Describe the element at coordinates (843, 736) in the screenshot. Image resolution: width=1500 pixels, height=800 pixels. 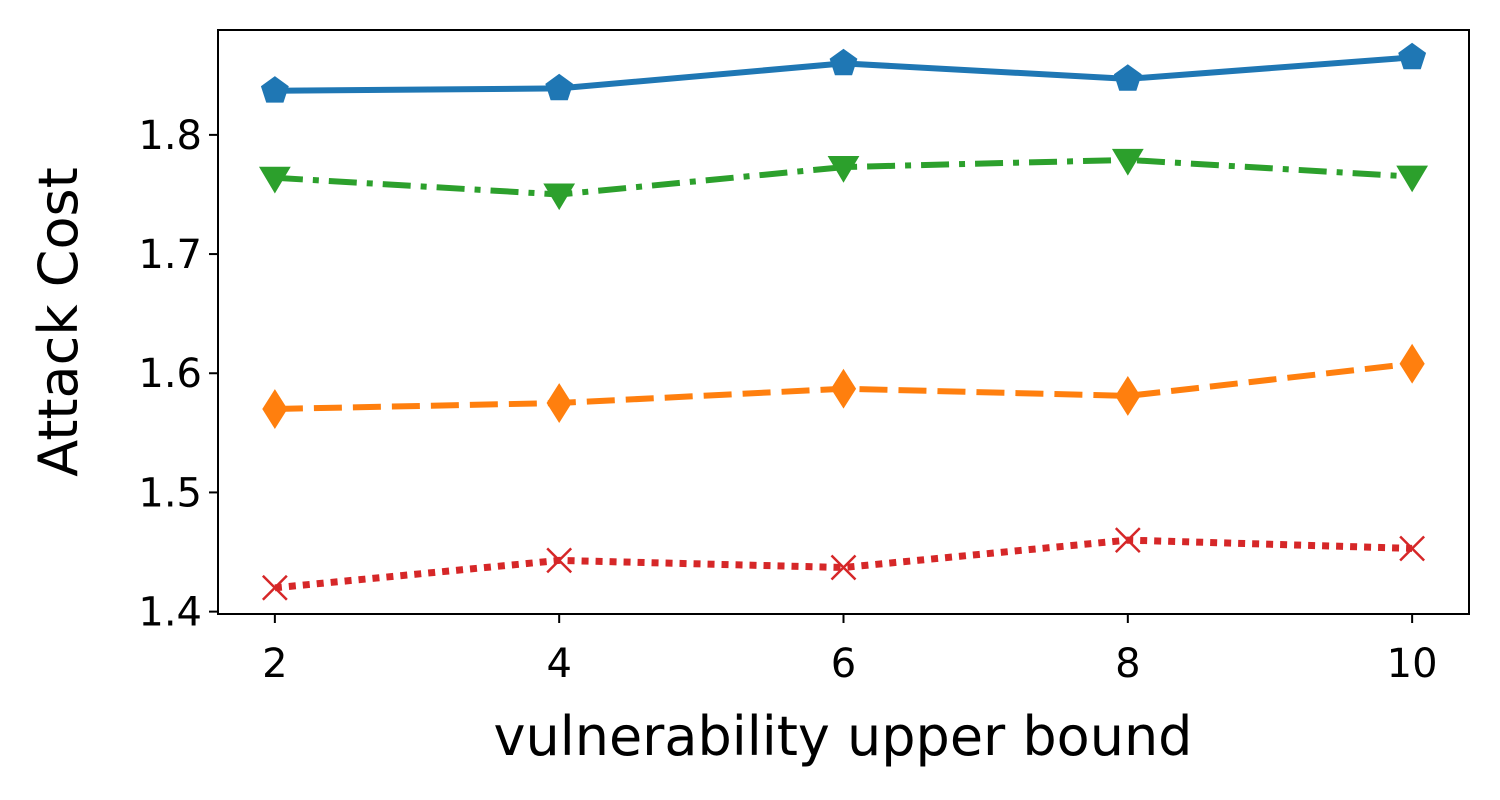
I see `x-axis-label: vulnerability upper bound` at that location.